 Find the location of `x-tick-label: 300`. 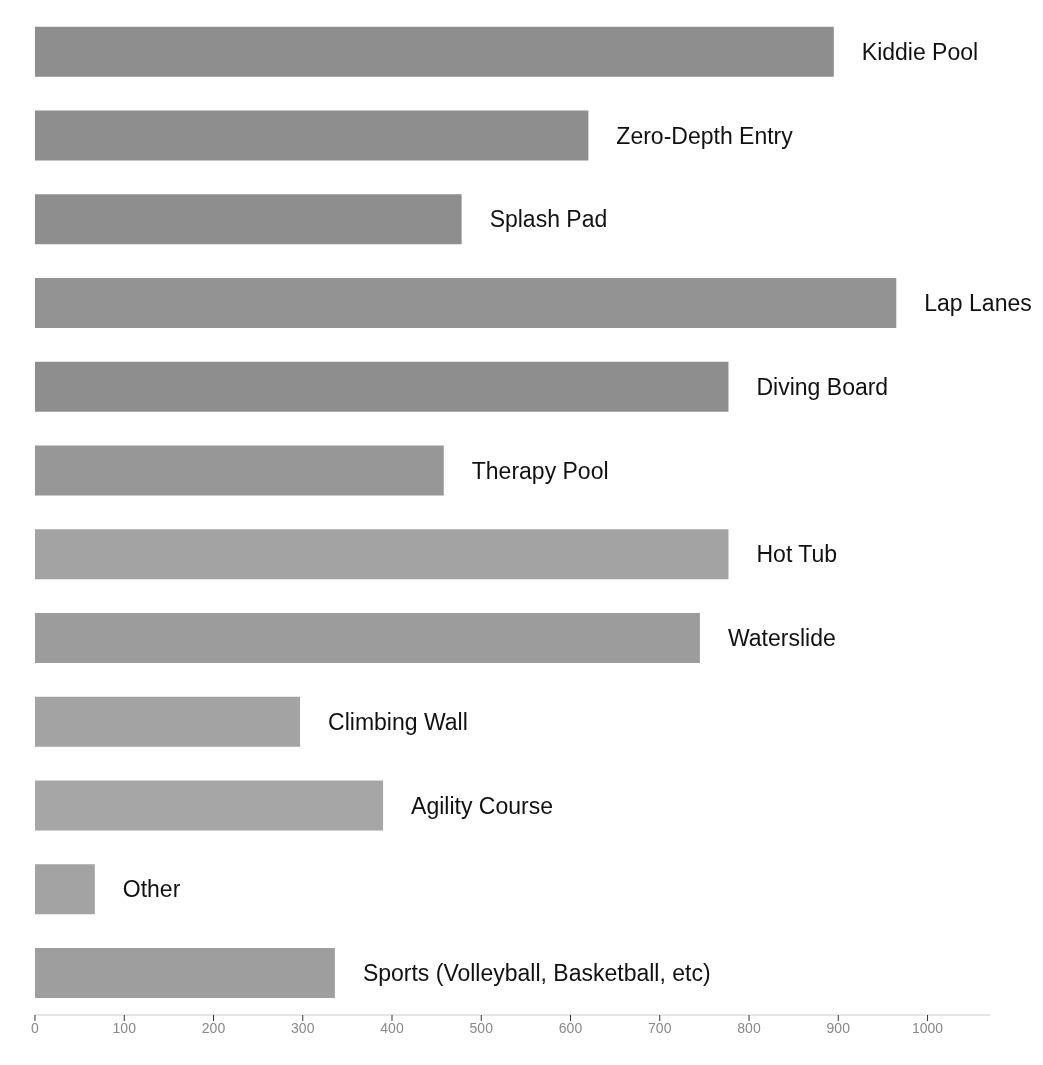

x-tick-label: 300 is located at coordinates (303, 1027).